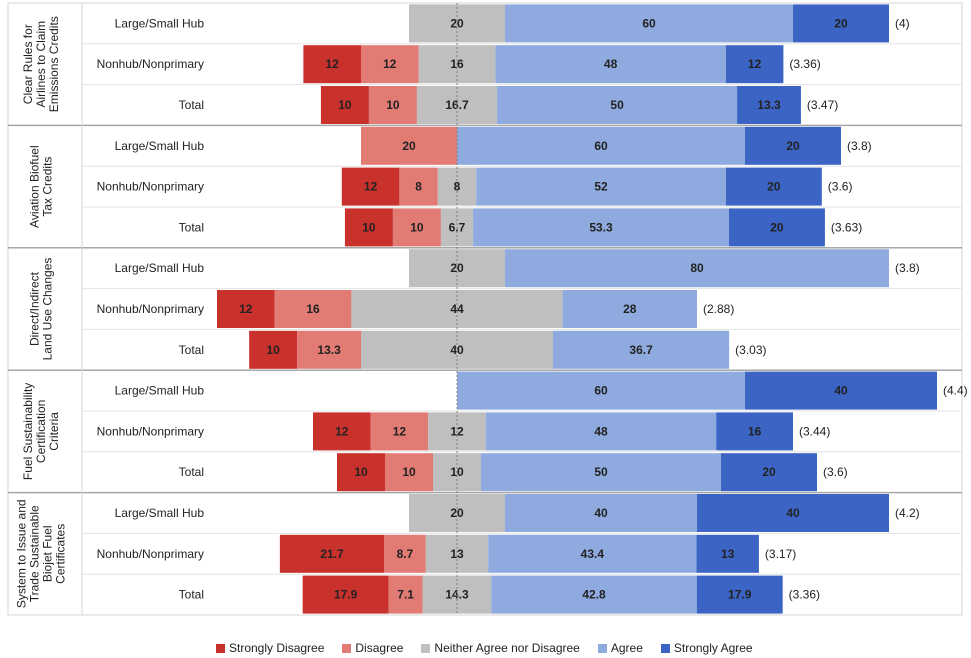  I want to click on legend-item-agree: Agree, so click(620, 648).